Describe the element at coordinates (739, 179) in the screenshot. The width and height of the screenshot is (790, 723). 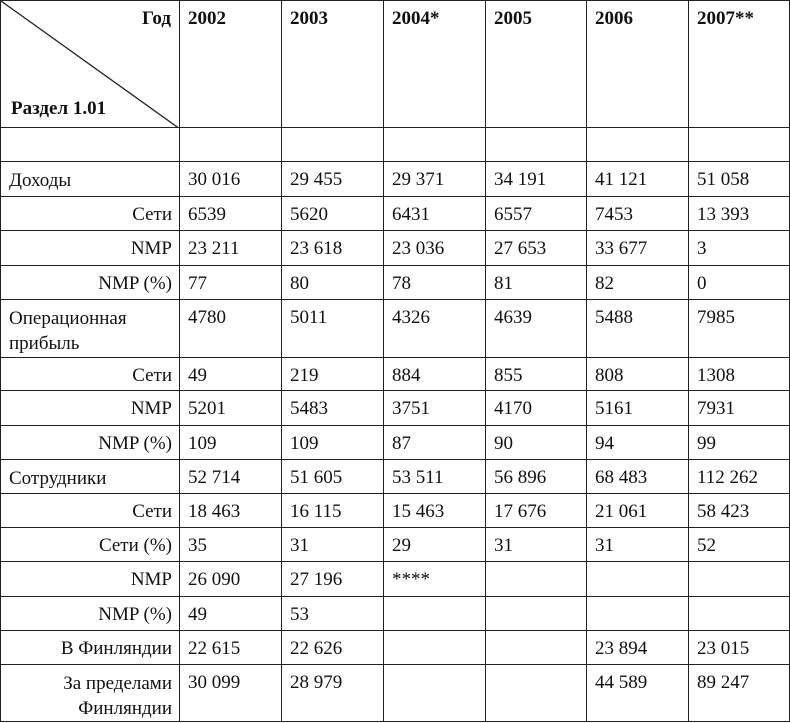
I see `value-cell: 51 058` at that location.